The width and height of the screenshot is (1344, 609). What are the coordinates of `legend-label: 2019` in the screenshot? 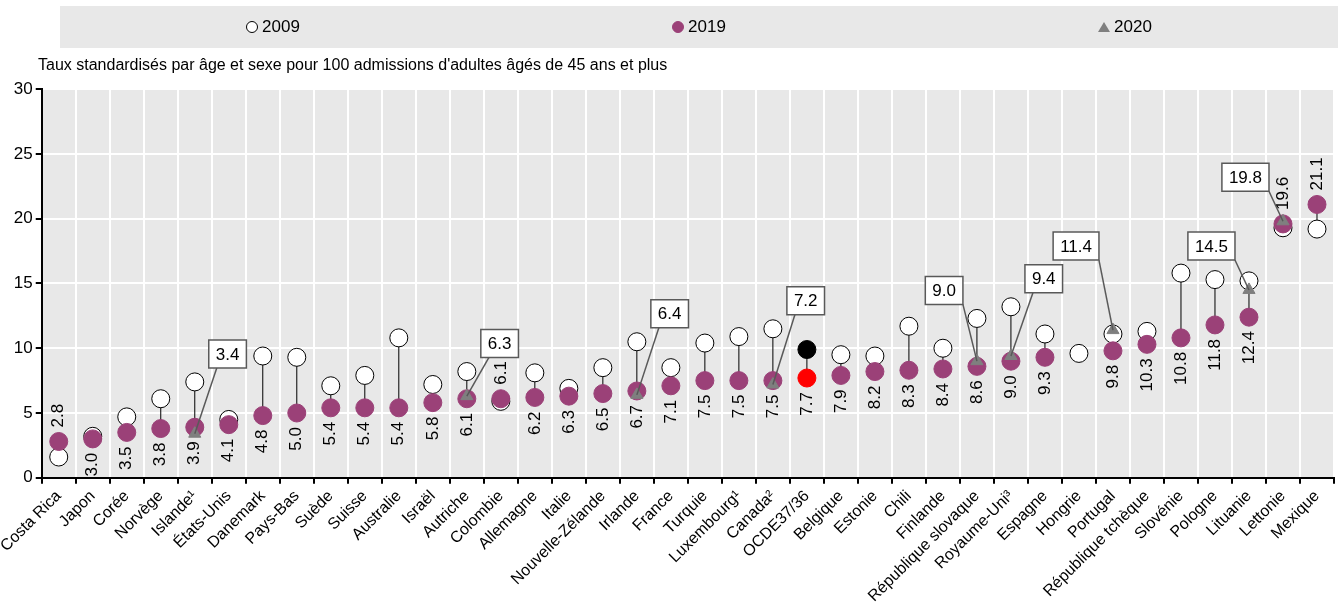 It's located at (707, 27).